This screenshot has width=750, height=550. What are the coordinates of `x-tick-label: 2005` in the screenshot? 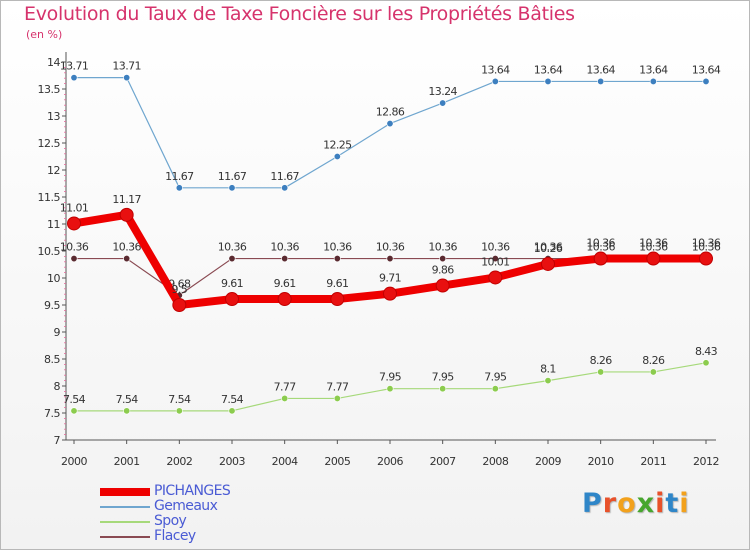 It's located at (337, 461).